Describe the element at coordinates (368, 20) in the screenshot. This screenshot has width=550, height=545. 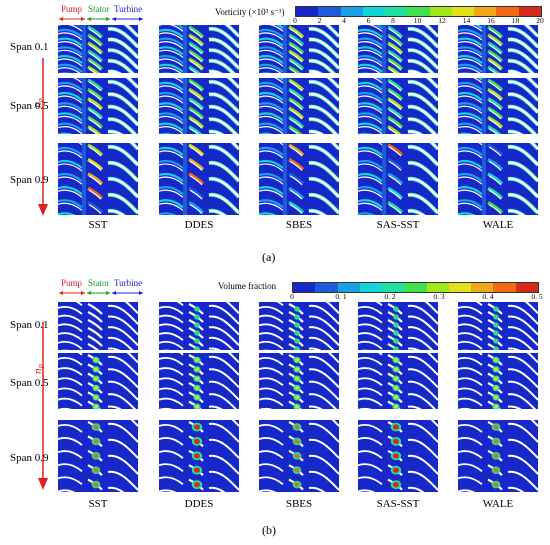
I see `colorbar-tick-label: 6` at that location.